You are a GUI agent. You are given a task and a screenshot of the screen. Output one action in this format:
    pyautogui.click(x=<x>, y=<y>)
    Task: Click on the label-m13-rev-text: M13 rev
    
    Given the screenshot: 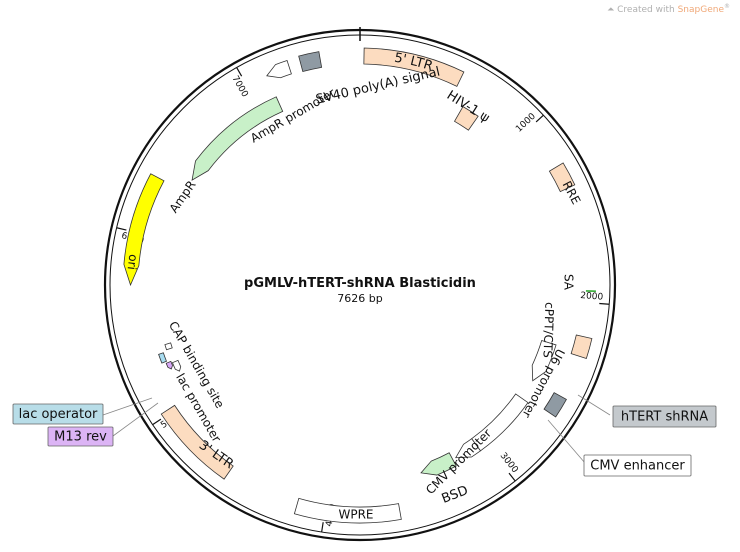 What is the action you would take?
    pyautogui.click(x=80, y=437)
    